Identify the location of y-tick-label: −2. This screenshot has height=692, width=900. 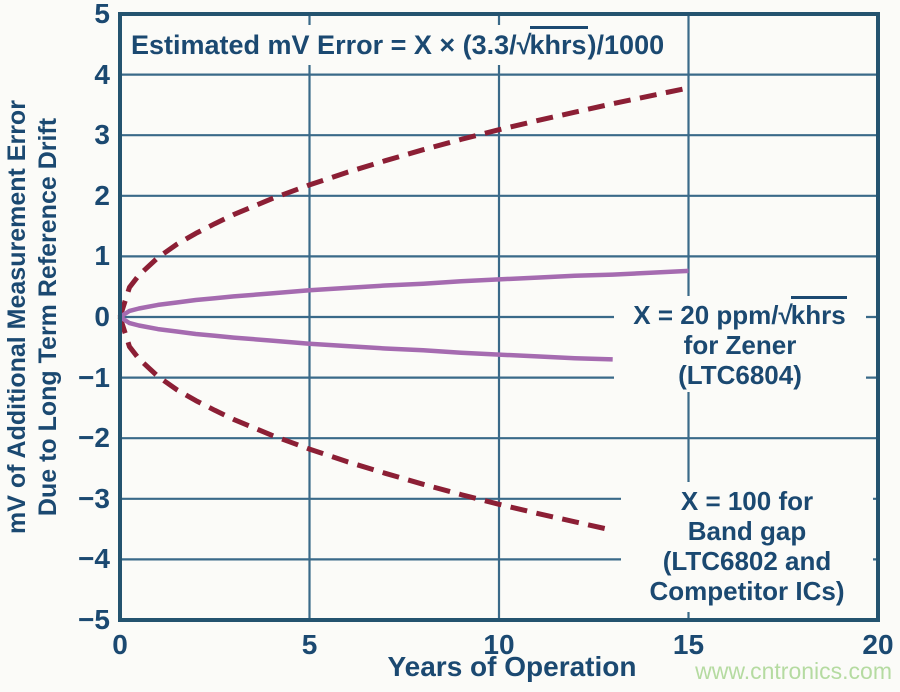
(94, 438).